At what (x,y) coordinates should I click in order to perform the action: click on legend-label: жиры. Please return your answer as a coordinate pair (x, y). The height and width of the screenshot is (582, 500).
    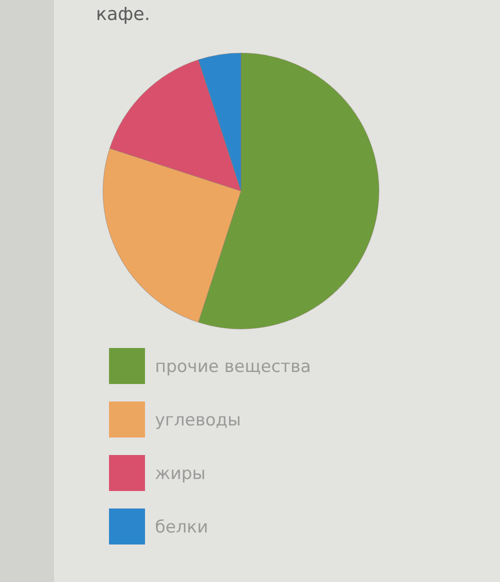
    Looking at the image, I should click on (180, 474).